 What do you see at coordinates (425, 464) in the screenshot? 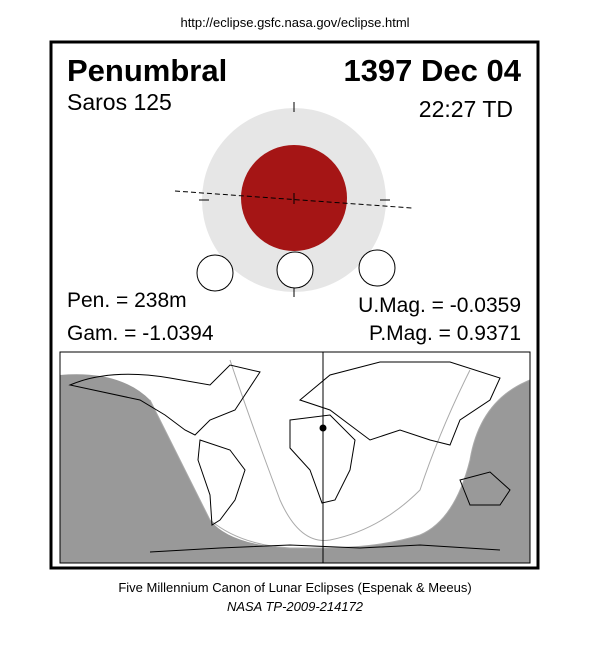
I see `night-east` at bounding box center [425, 464].